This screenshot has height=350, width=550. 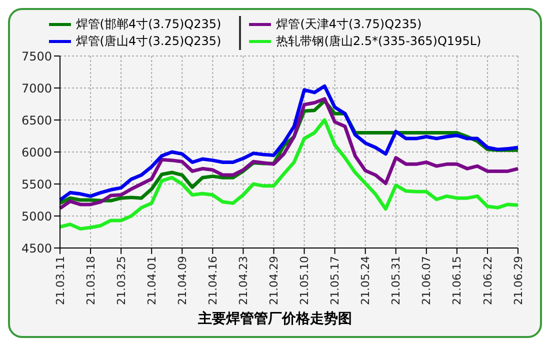 What do you see at coordinates (91, 280) in the screenshot?
I see `x-tick-label: 21.03.18` at bounding box center [91, 280].